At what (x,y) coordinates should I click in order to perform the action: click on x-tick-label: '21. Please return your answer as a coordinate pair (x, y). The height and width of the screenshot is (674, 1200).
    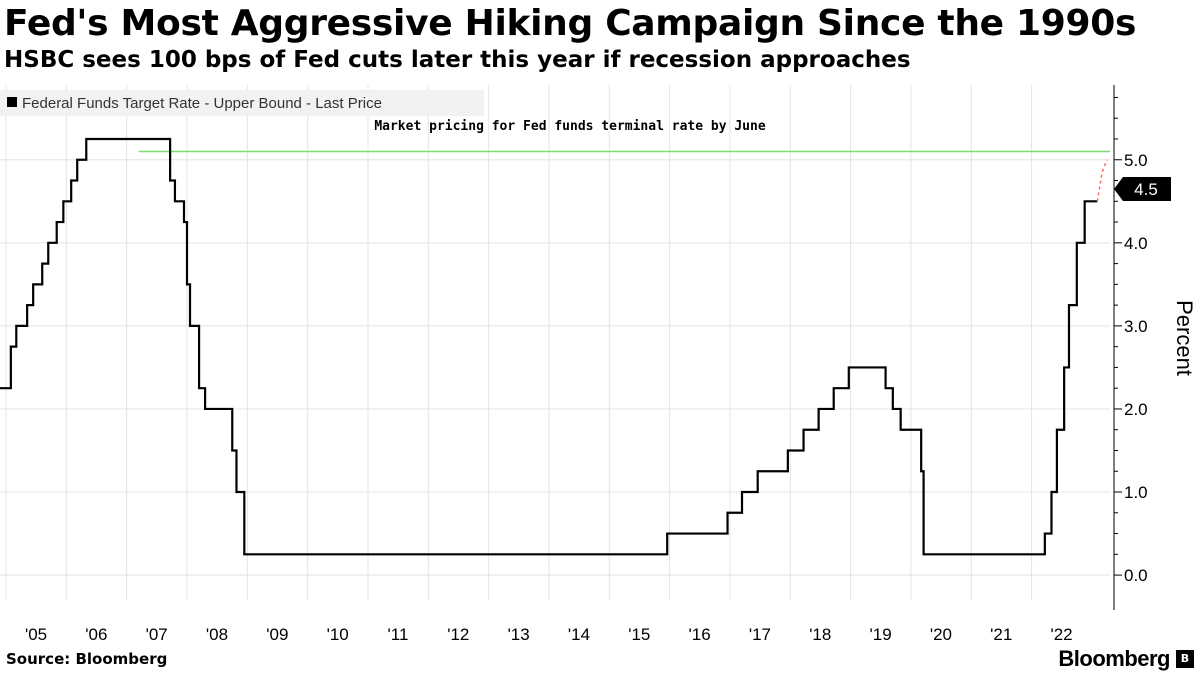
    Looking at the image, I should click on (1001, 634).